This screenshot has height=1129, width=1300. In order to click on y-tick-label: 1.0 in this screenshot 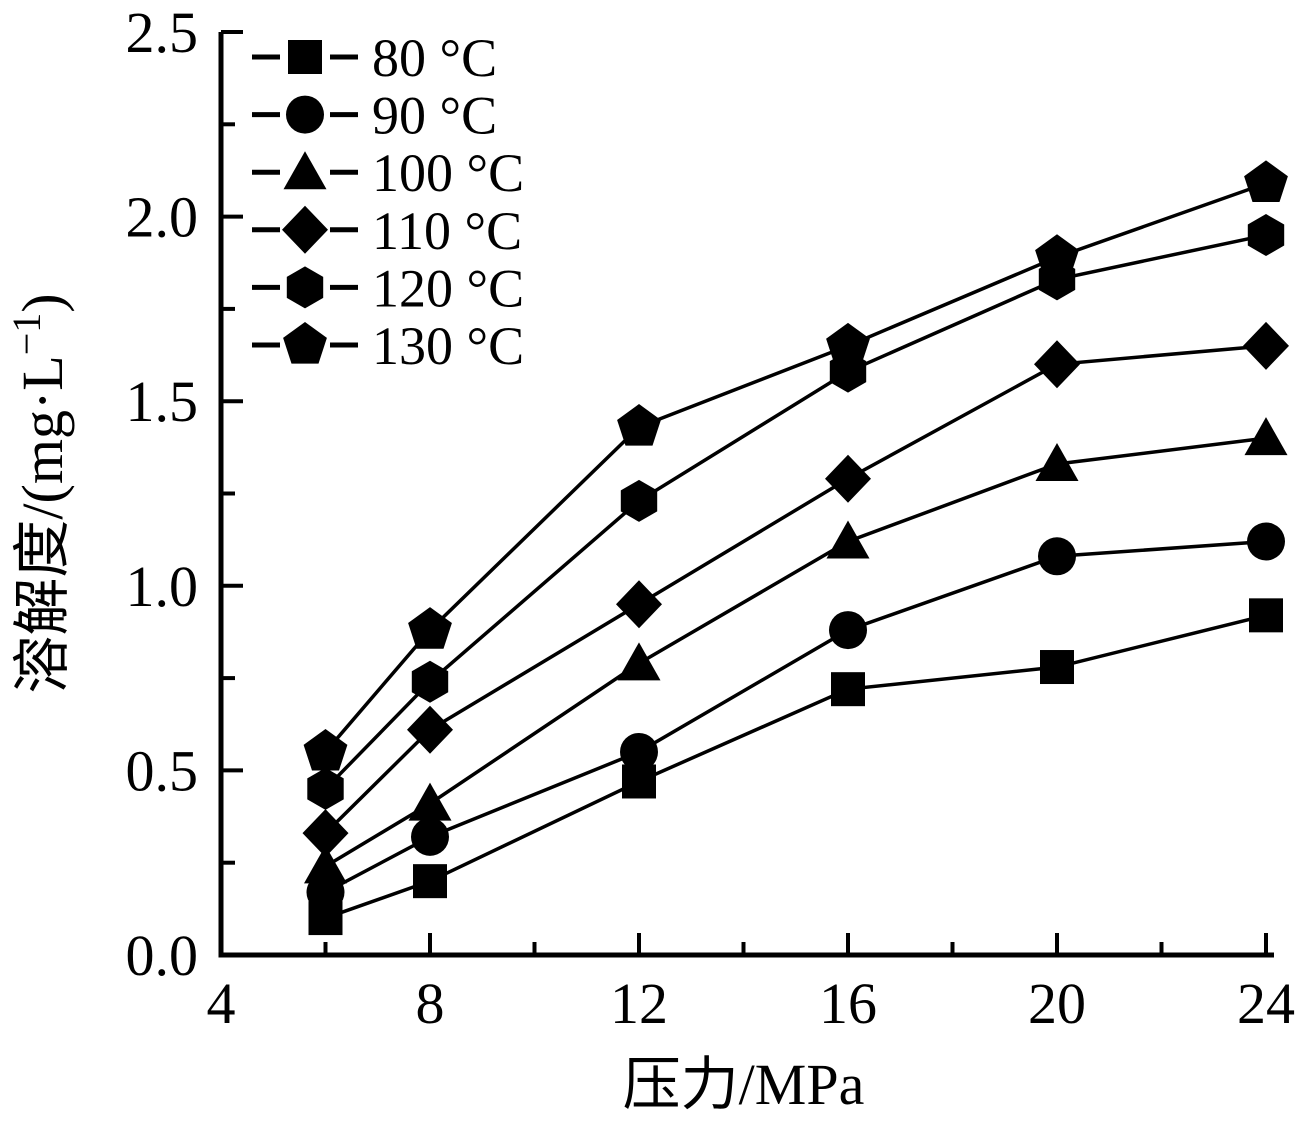, I will do `click(162, 586)`.